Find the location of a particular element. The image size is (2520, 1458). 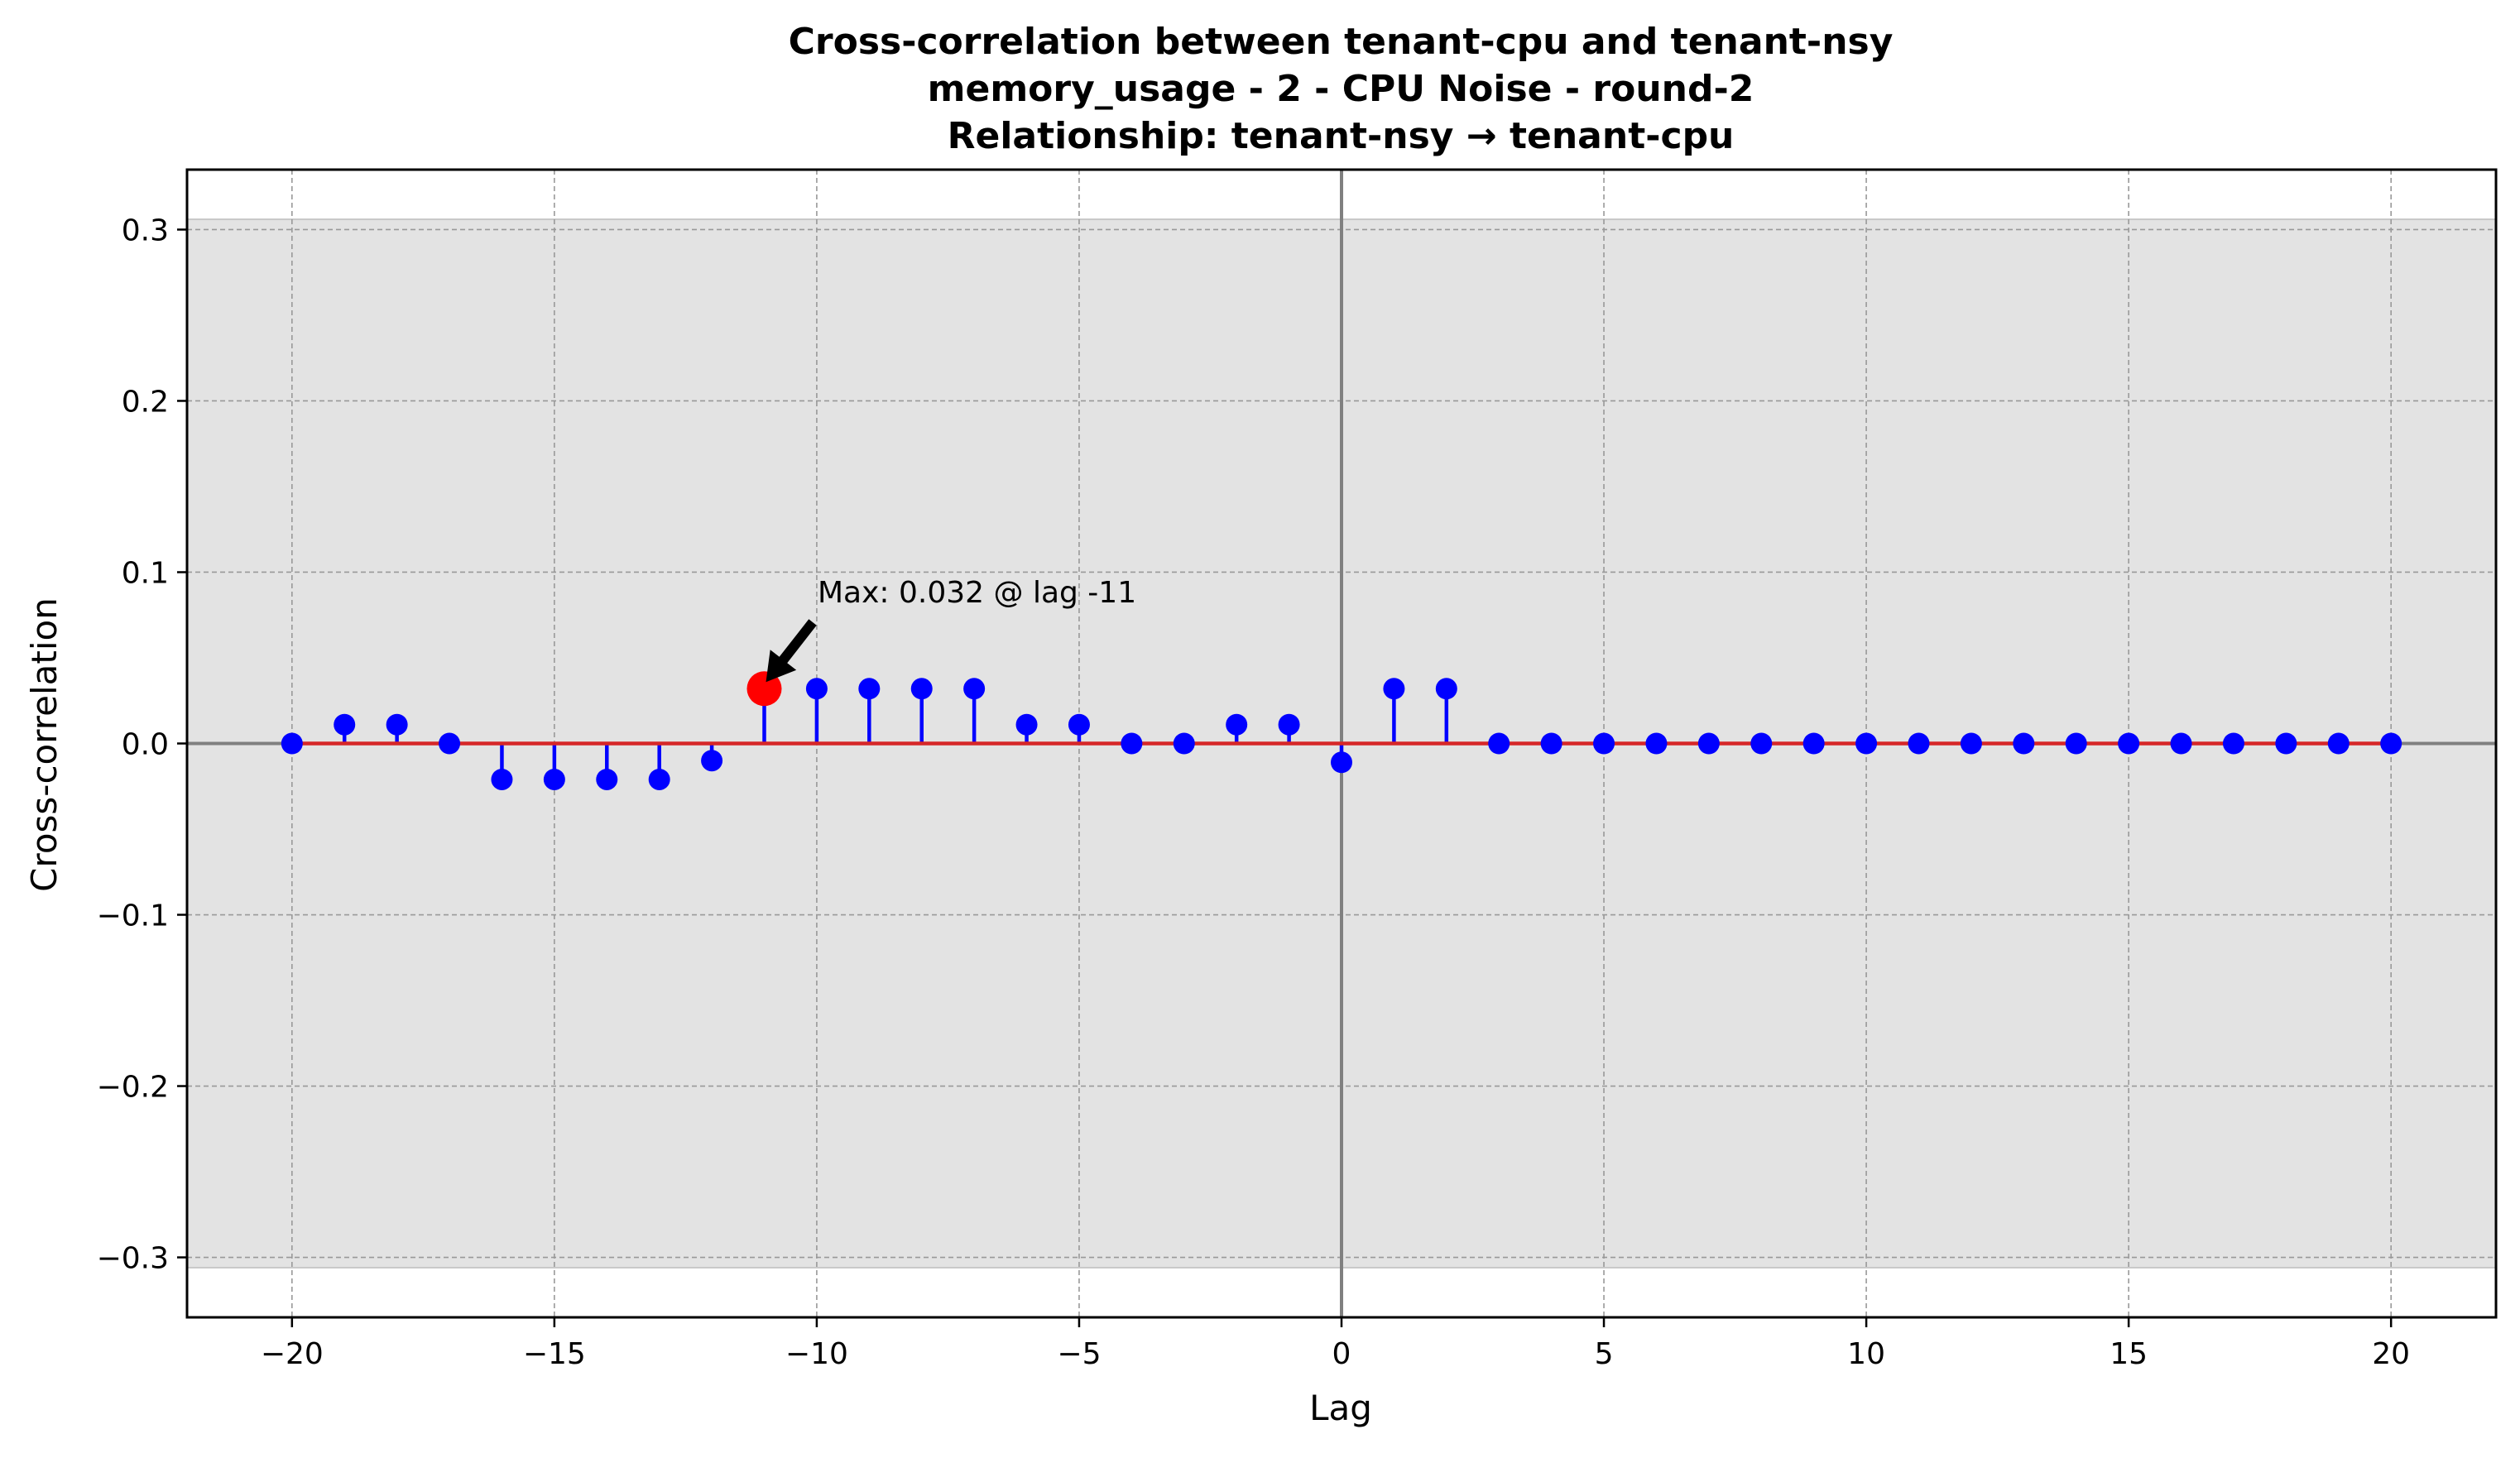

y-tick-label: −0.3 is located at coordinates (133, 1259).